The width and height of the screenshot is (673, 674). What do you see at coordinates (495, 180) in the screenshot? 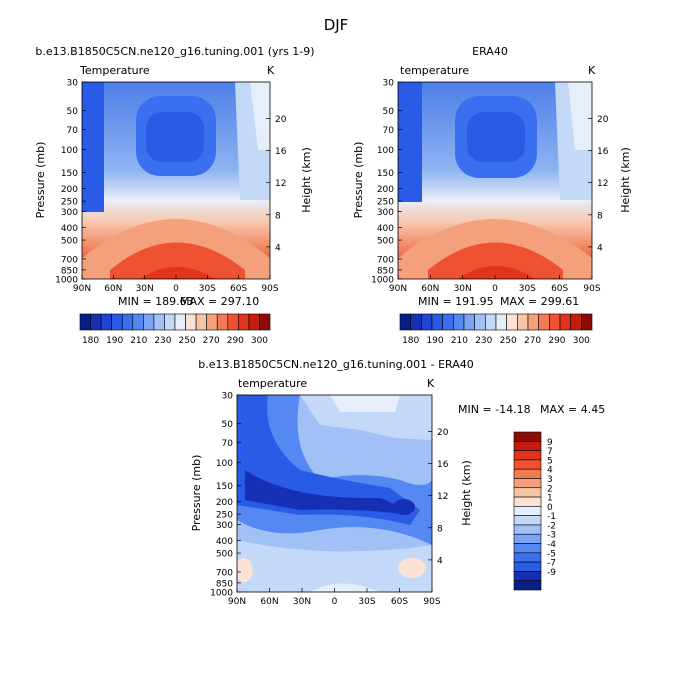
I see `panel-obs-field` at bounding box center [495, 180].